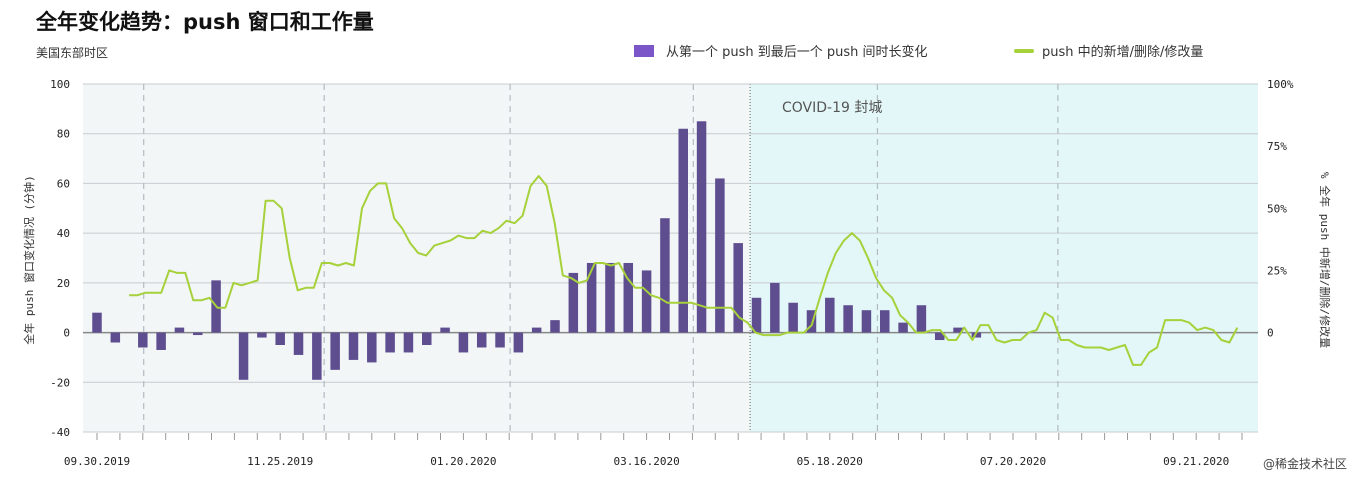 Image resolution: width=1357 pixels, height=480 pixels. I want to click on x-tick-label: 01.20.2020, so click(463, 461).